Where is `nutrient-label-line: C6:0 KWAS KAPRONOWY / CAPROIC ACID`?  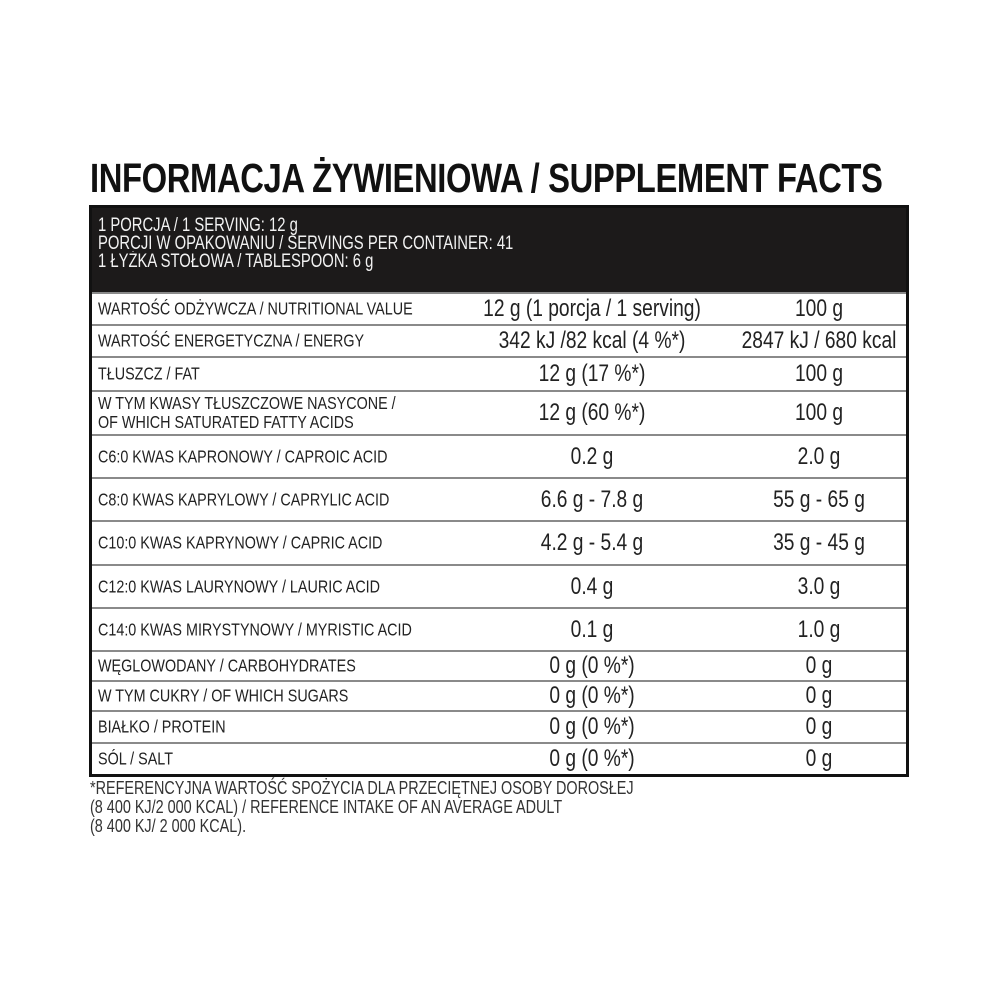 nutrient-label-line: C6:0 KWAS KAPRONOWY / CAPROIC ACID is located at coordinates (243, 456).